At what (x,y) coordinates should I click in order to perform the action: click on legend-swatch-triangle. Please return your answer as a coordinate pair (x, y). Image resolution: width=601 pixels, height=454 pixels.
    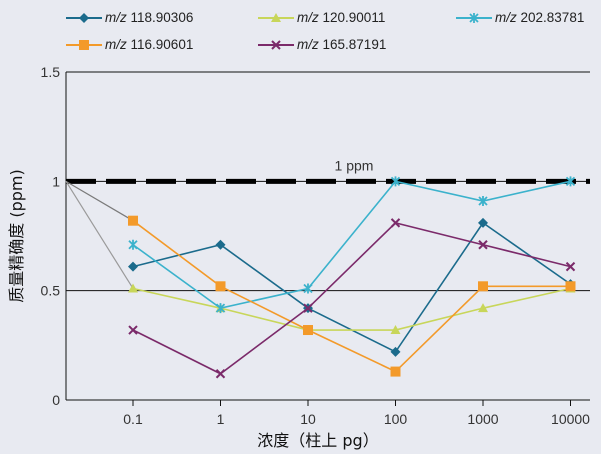
    Looking at the image, I should click on (276, 18).